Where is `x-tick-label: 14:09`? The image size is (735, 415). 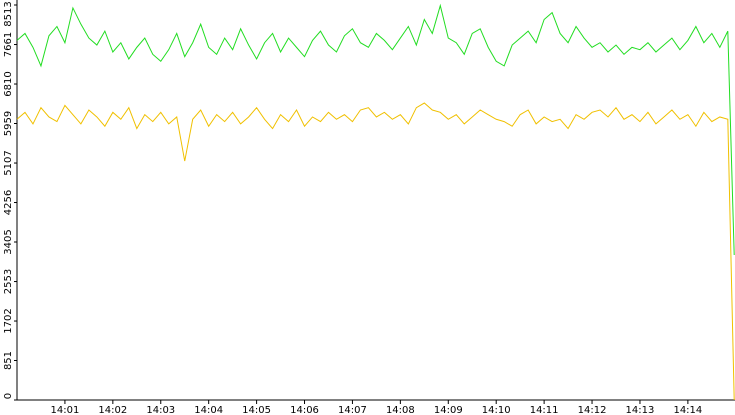 x-tick-label: 14:09 is located at coordinates (448, 410).